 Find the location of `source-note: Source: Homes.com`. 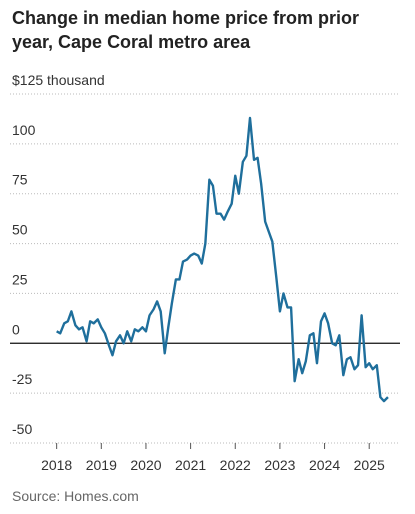

source-note: Source: Homes.com is located at coordinates (75, 496).